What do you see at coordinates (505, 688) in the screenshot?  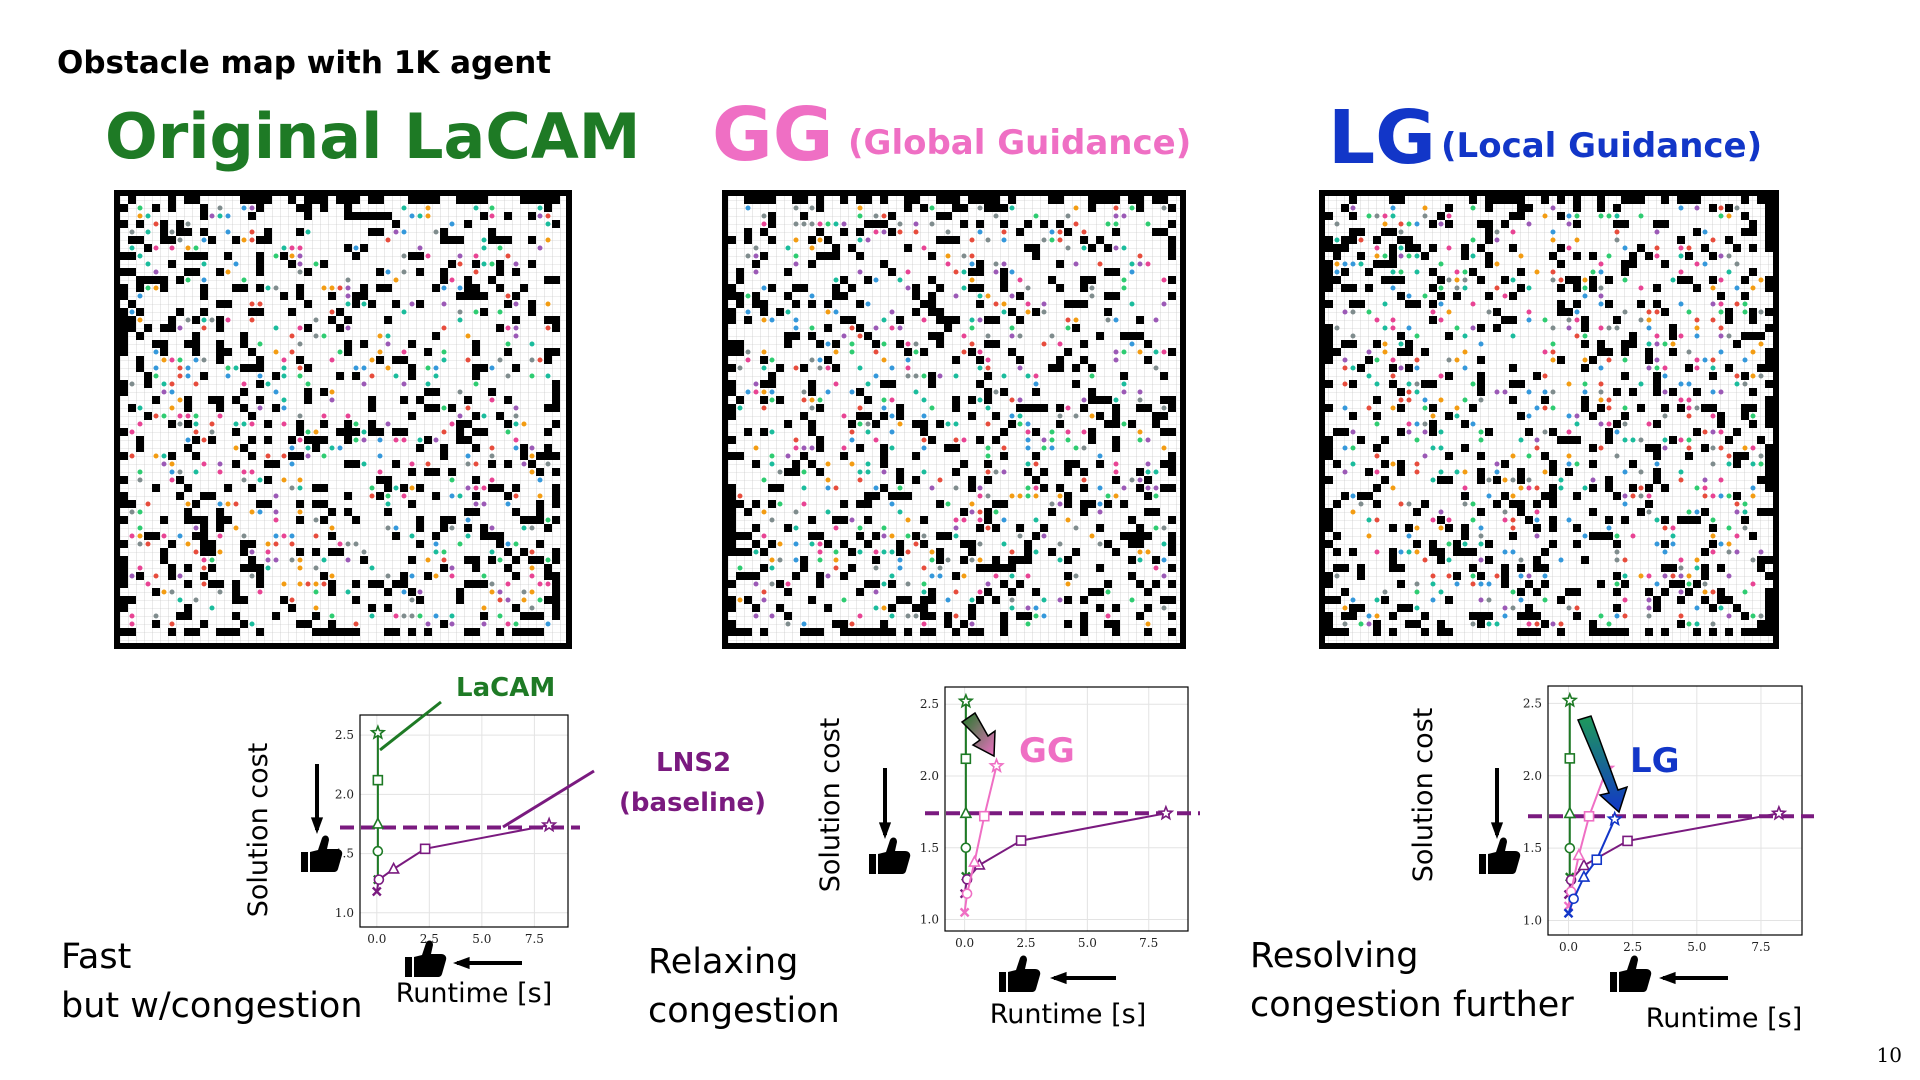 I see `annotation: LaCAM` at bounding box center [505, 688].